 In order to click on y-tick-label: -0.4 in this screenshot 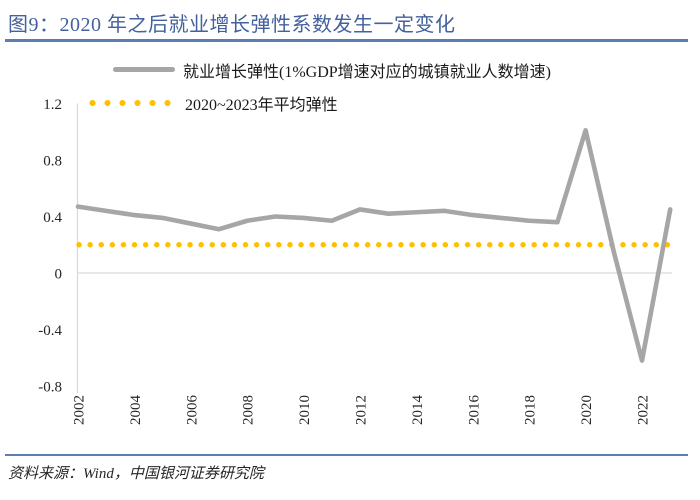, I will do `click(50, 331)`.